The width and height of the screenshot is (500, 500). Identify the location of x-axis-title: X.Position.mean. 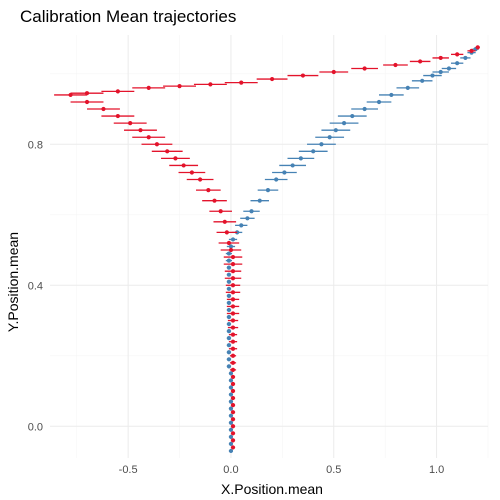
(272, 489).